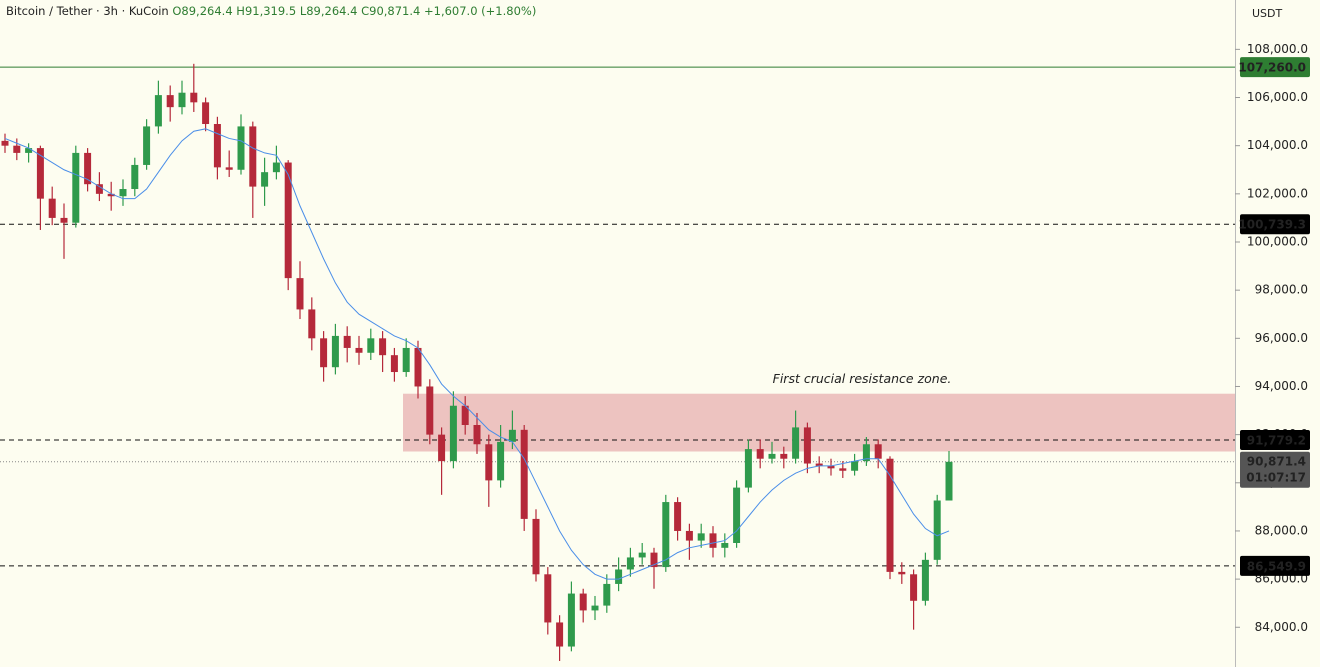 This screenshot has width=1320, height=667. Describe the element at coordinates (390, 11) in the screenshot. I see `close: C90,871.4` at that location.